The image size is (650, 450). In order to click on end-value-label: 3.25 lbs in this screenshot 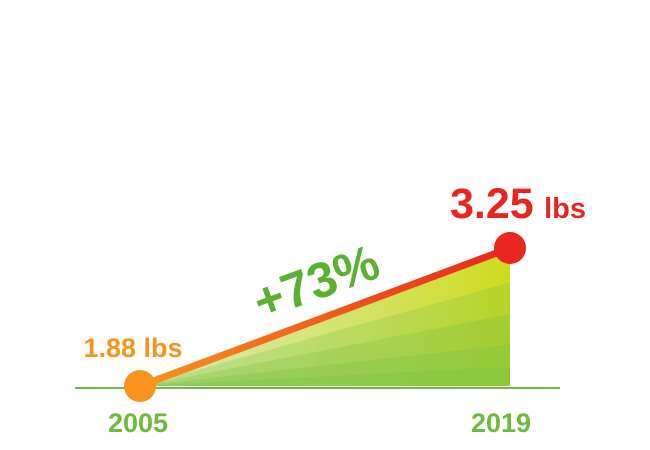, I will do `click(518, 204)`.